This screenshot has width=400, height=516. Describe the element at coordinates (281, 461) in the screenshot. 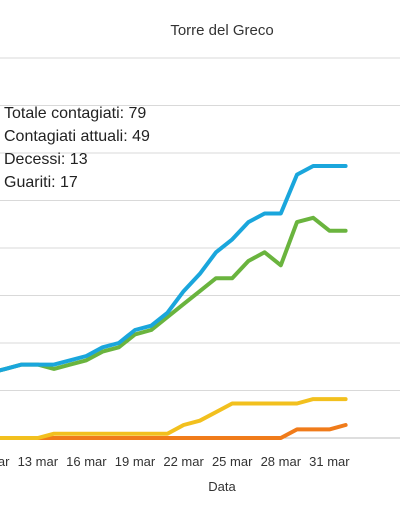

I see `x-tick-label: 28 mar` at that location.